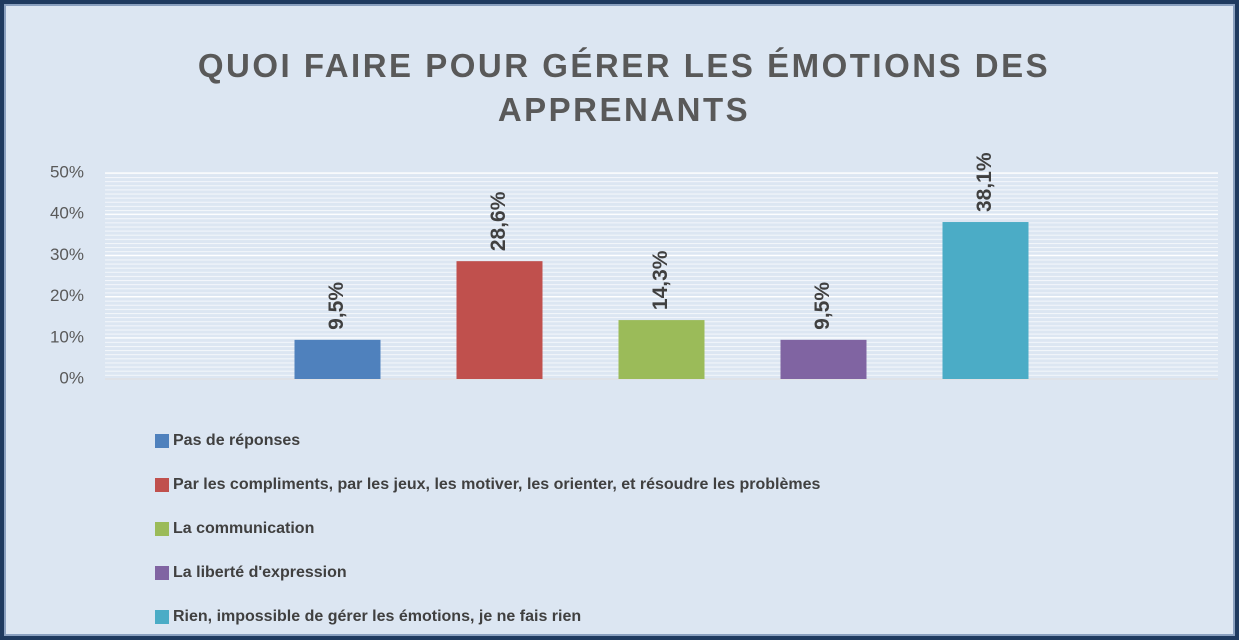  I want to click on y-tick-label: 40%, so click(67, 213).